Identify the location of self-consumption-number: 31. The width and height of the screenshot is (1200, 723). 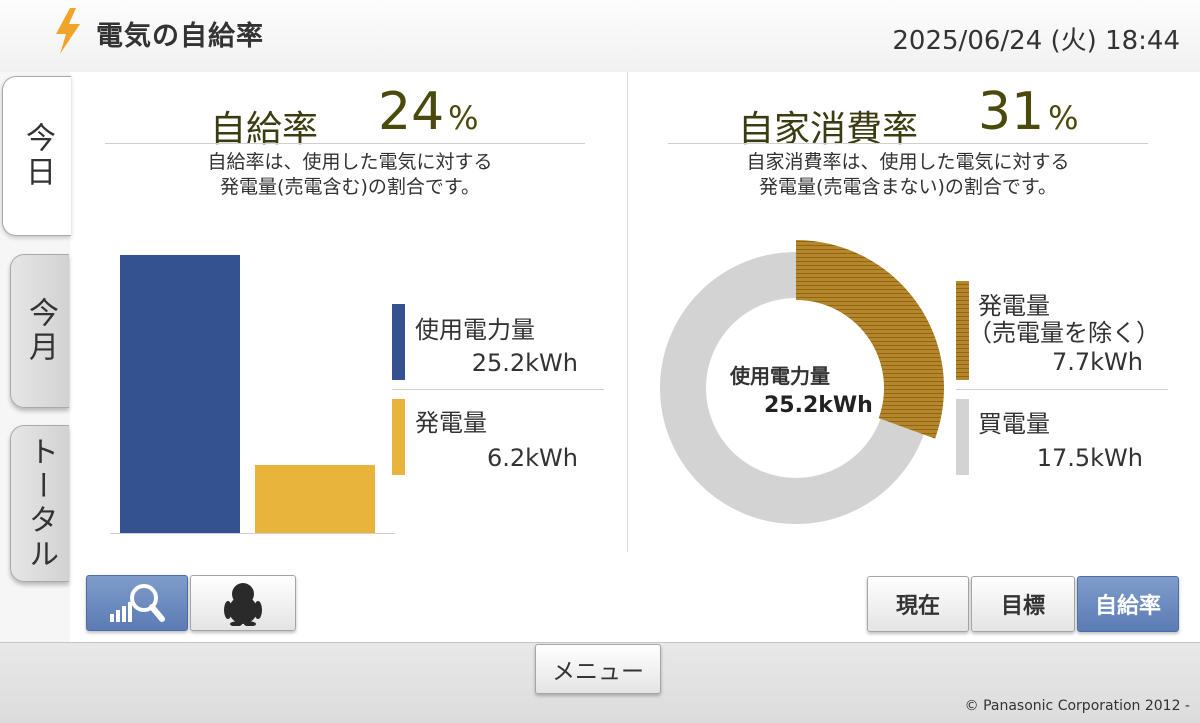
(1011, 112).